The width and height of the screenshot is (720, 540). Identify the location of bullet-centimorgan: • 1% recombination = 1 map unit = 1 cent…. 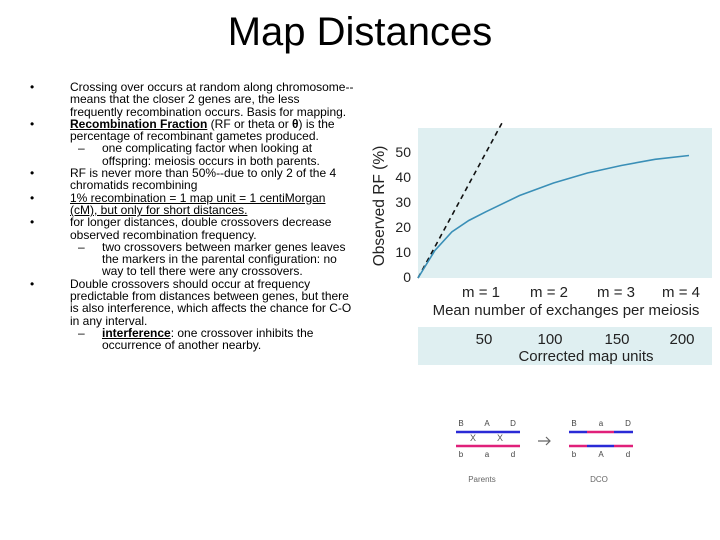
(192, 203).